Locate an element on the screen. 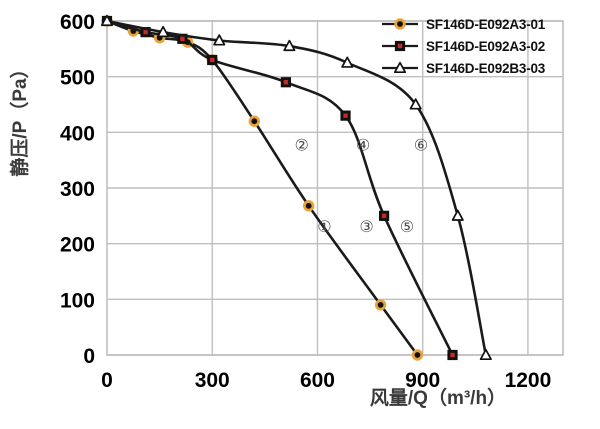  x-axis-title: 风量/Q（m³/h） is located at coordinates (438, 397).